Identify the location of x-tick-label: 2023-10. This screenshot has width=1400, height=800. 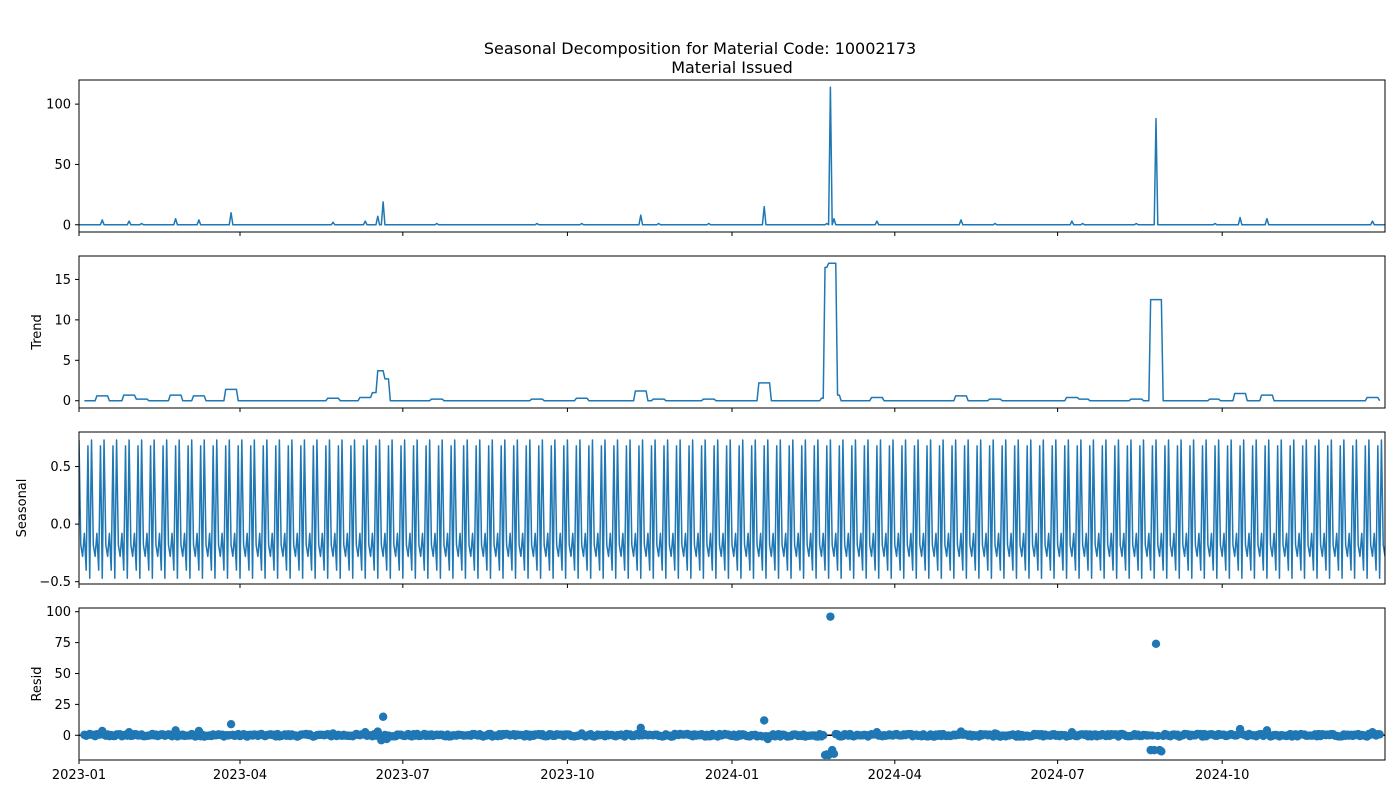
(567, 775).